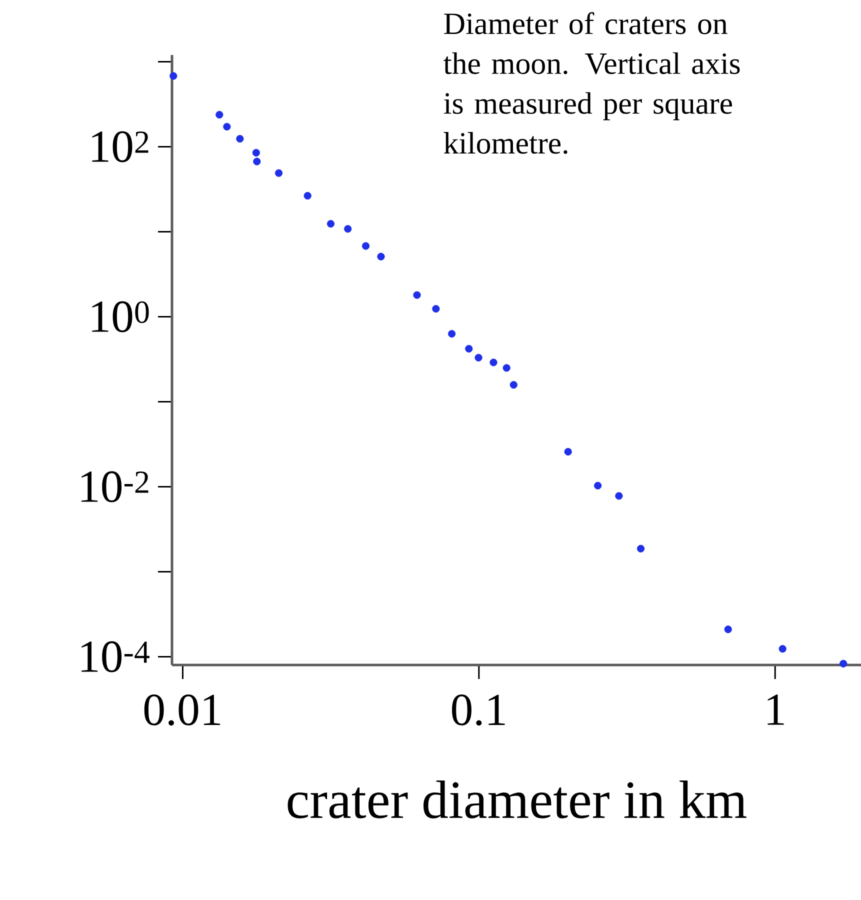  What do you see at coordinates (517, 799) in the screenshot?
I see `x-axis-title: crater diameter in km` at bounding box center [517, 799].